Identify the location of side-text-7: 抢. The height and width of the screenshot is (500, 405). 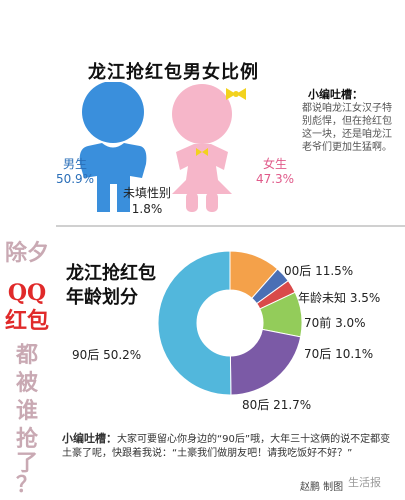
(26, 439).